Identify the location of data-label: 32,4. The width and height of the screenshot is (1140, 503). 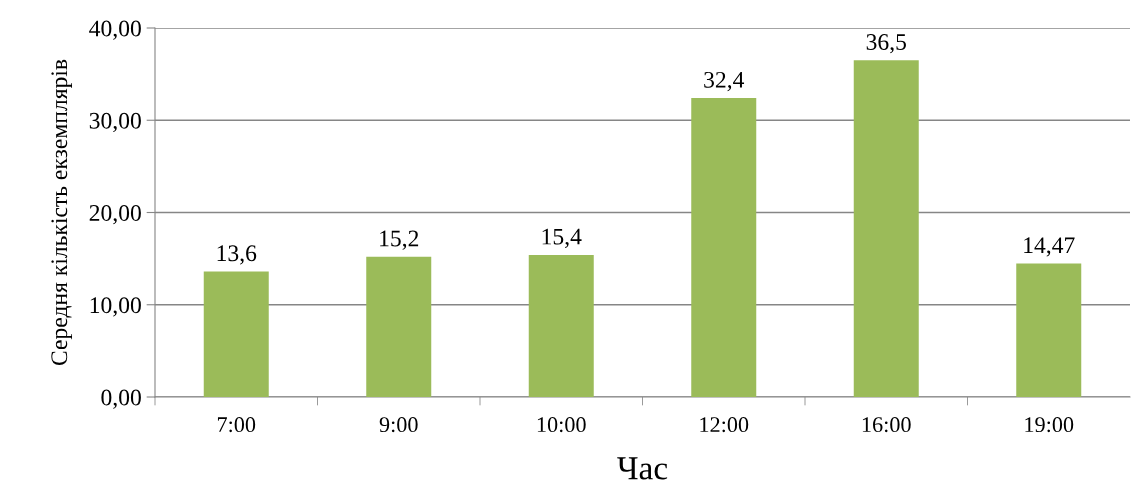
(724, 81).